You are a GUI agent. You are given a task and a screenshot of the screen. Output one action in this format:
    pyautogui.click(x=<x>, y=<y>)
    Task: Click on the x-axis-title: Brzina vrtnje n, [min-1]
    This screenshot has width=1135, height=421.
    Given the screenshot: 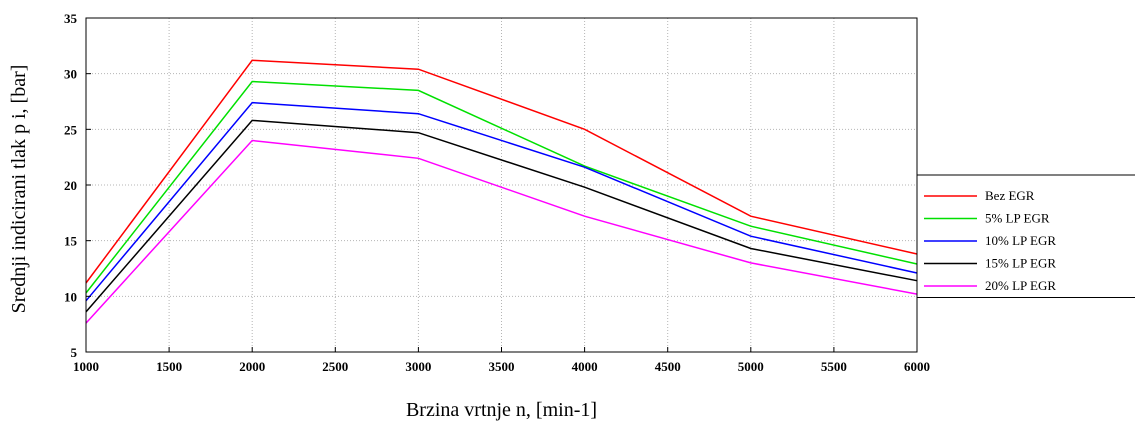 What is the action you would take?
    pyautogui.click(x=501, y=410)
    